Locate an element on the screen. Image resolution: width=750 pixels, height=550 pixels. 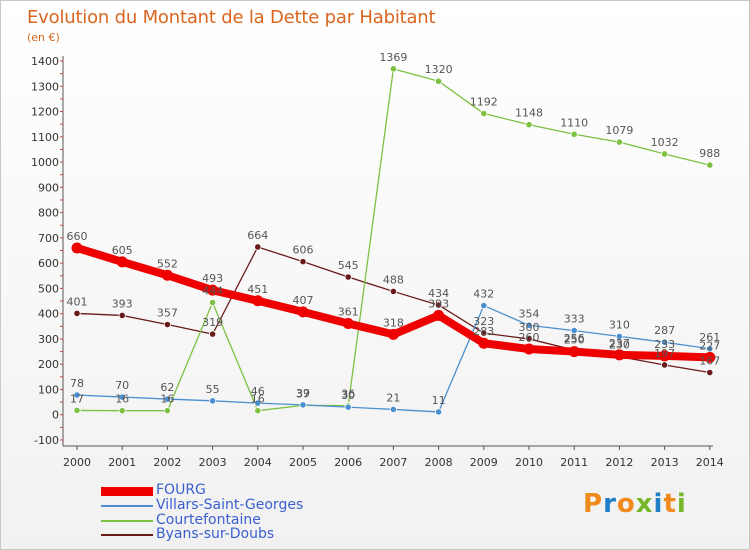
chart-subtitle: (en €) is located at coordinates (43, 37).